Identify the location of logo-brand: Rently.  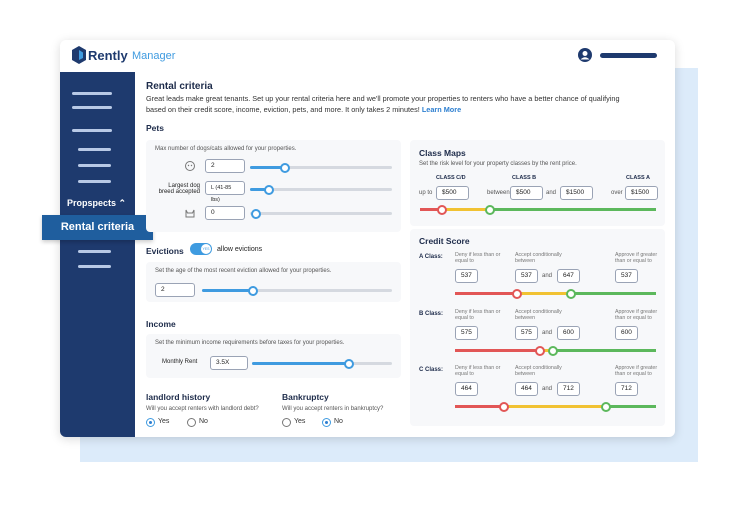
(108, 55).